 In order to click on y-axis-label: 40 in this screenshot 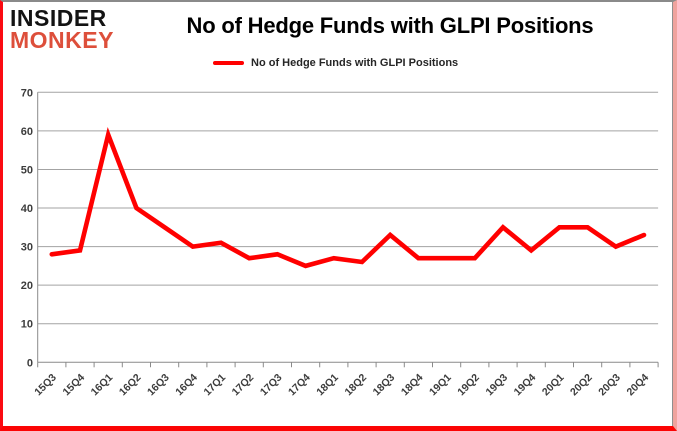, I will do `click(27, 209)`.